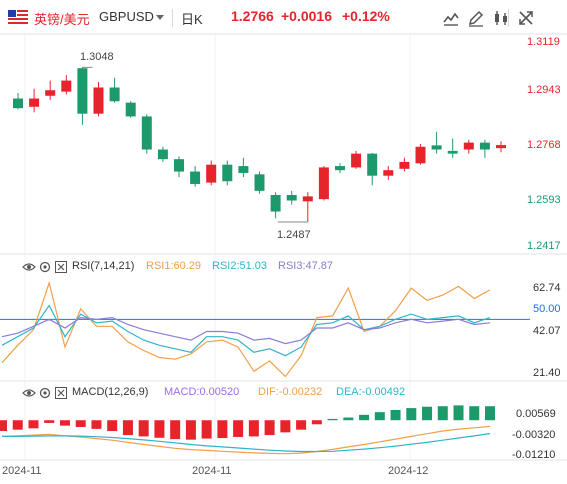 Image resolution: width=567 pixels, height=484 pixels. Describe the element at coordinates (160, 18) in the screenshot. I see `dropdown-chevron-icon` at that location.